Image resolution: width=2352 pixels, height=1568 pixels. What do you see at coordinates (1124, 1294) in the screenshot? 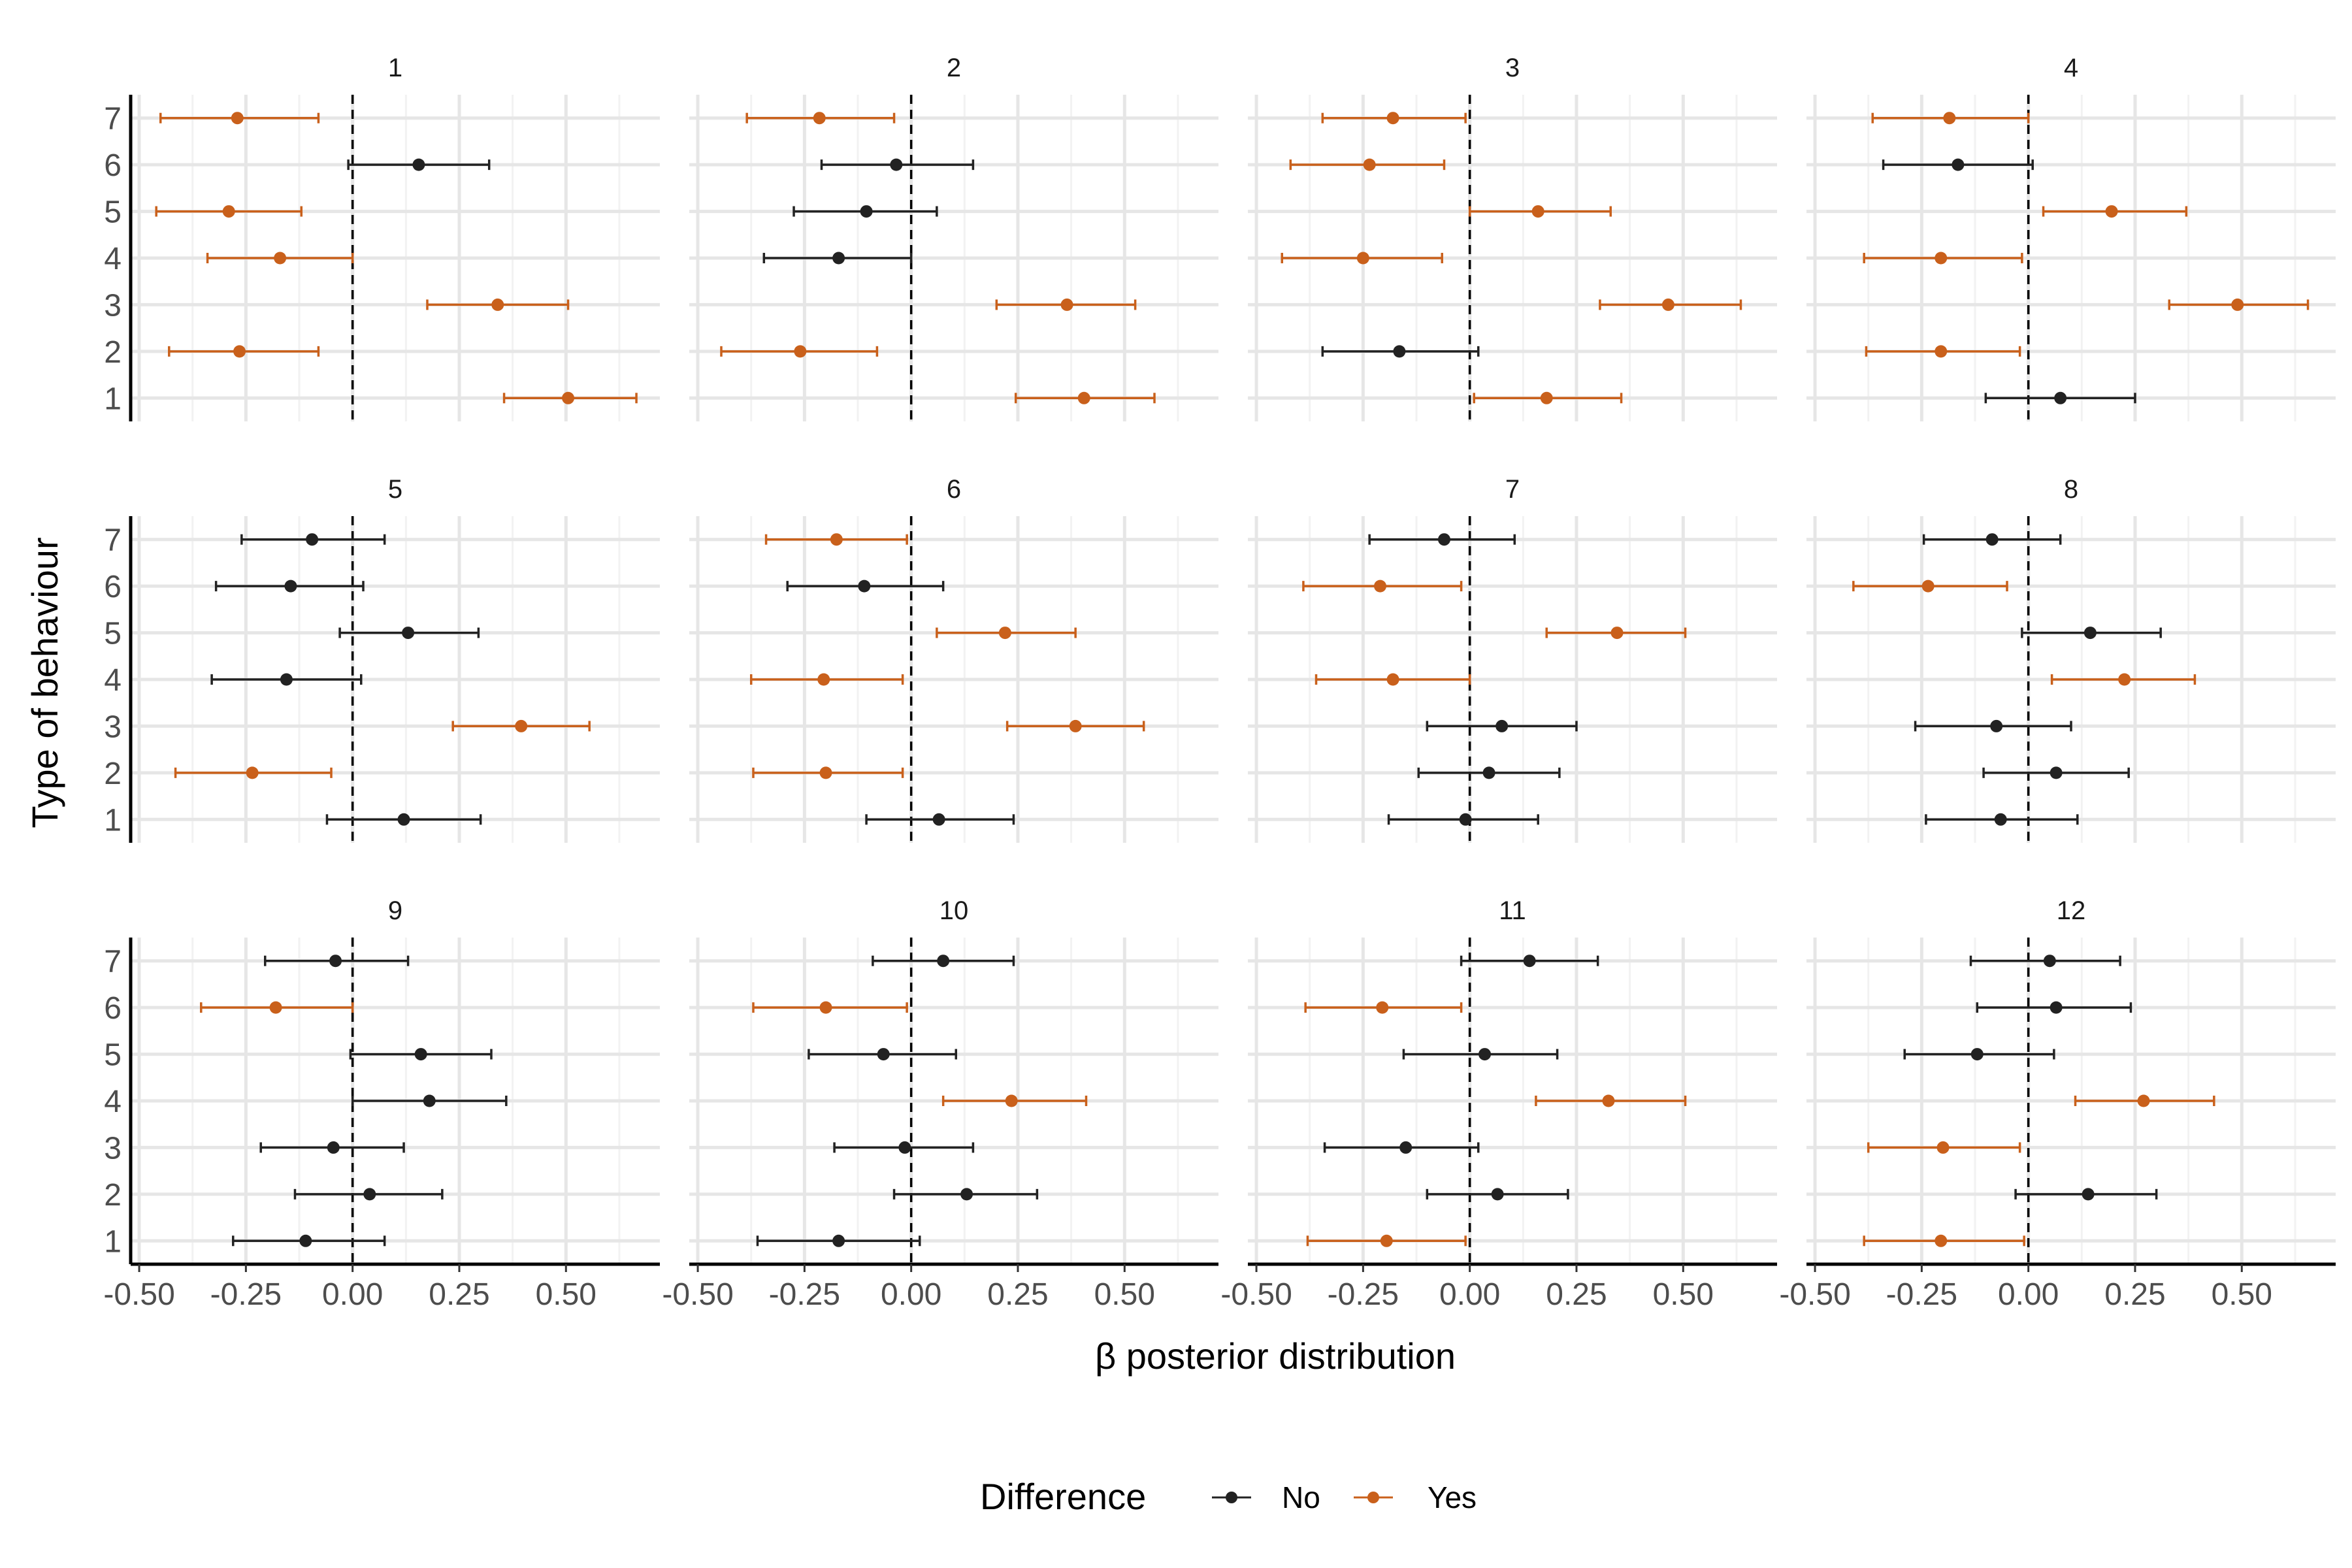
I see `x-tick-label: 0.50` at bounding box center [1124, 1294].